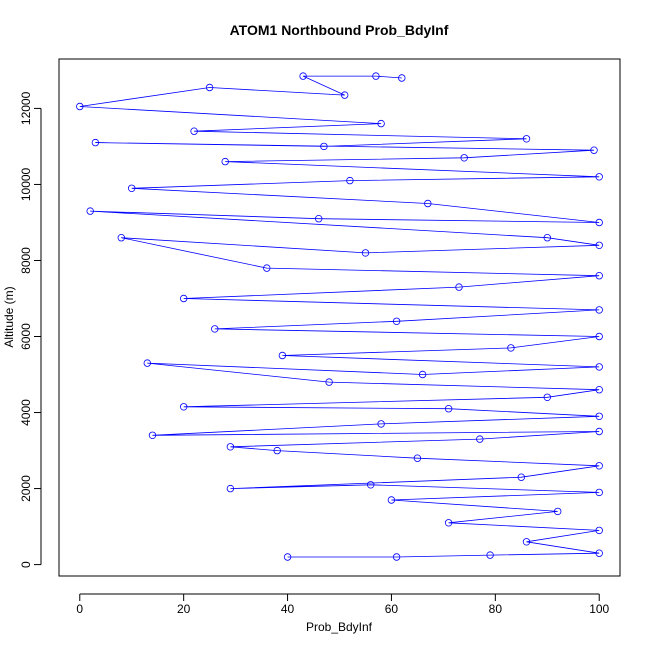  What do you see at coordinates (26, 336) in the screenshot?
I see `y-tick-label: 6000` at bounding box center [26, 336].